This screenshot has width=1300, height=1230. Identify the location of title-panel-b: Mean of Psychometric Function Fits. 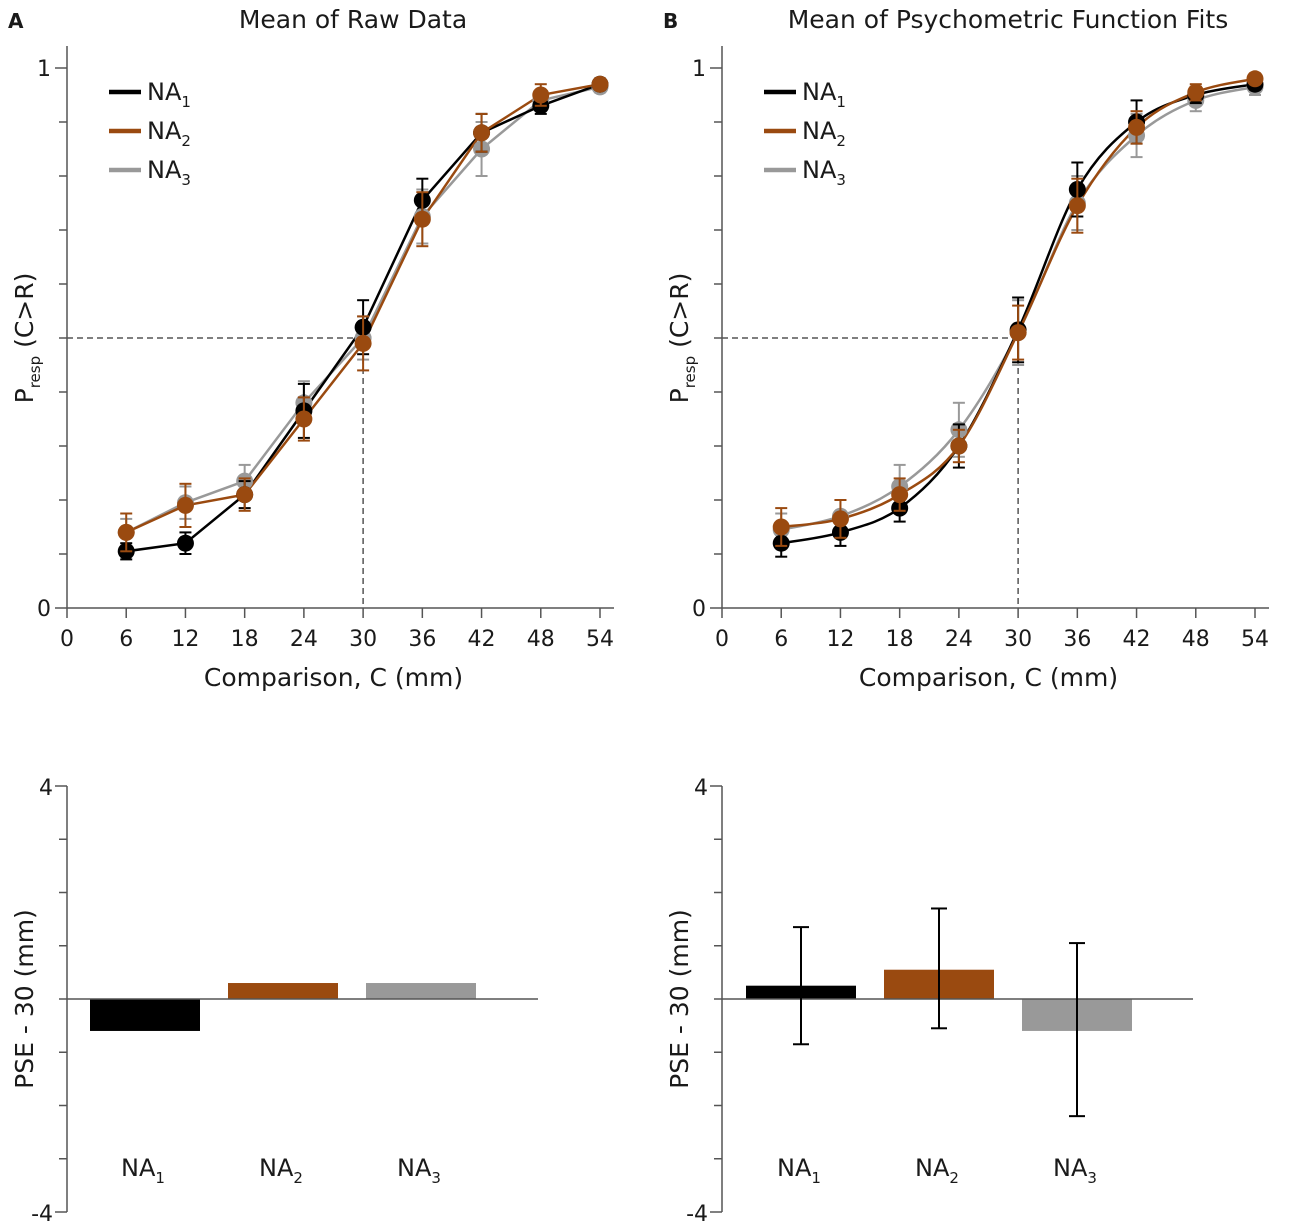
(1008, 19).